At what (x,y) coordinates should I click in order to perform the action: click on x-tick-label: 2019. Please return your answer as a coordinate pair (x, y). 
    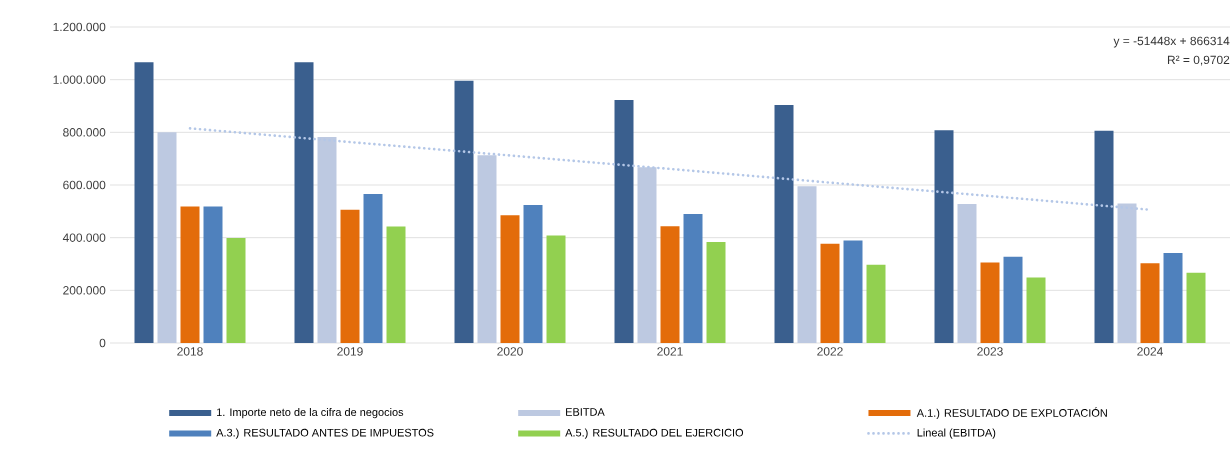
    Looking at the image, I should click on (350, 351).